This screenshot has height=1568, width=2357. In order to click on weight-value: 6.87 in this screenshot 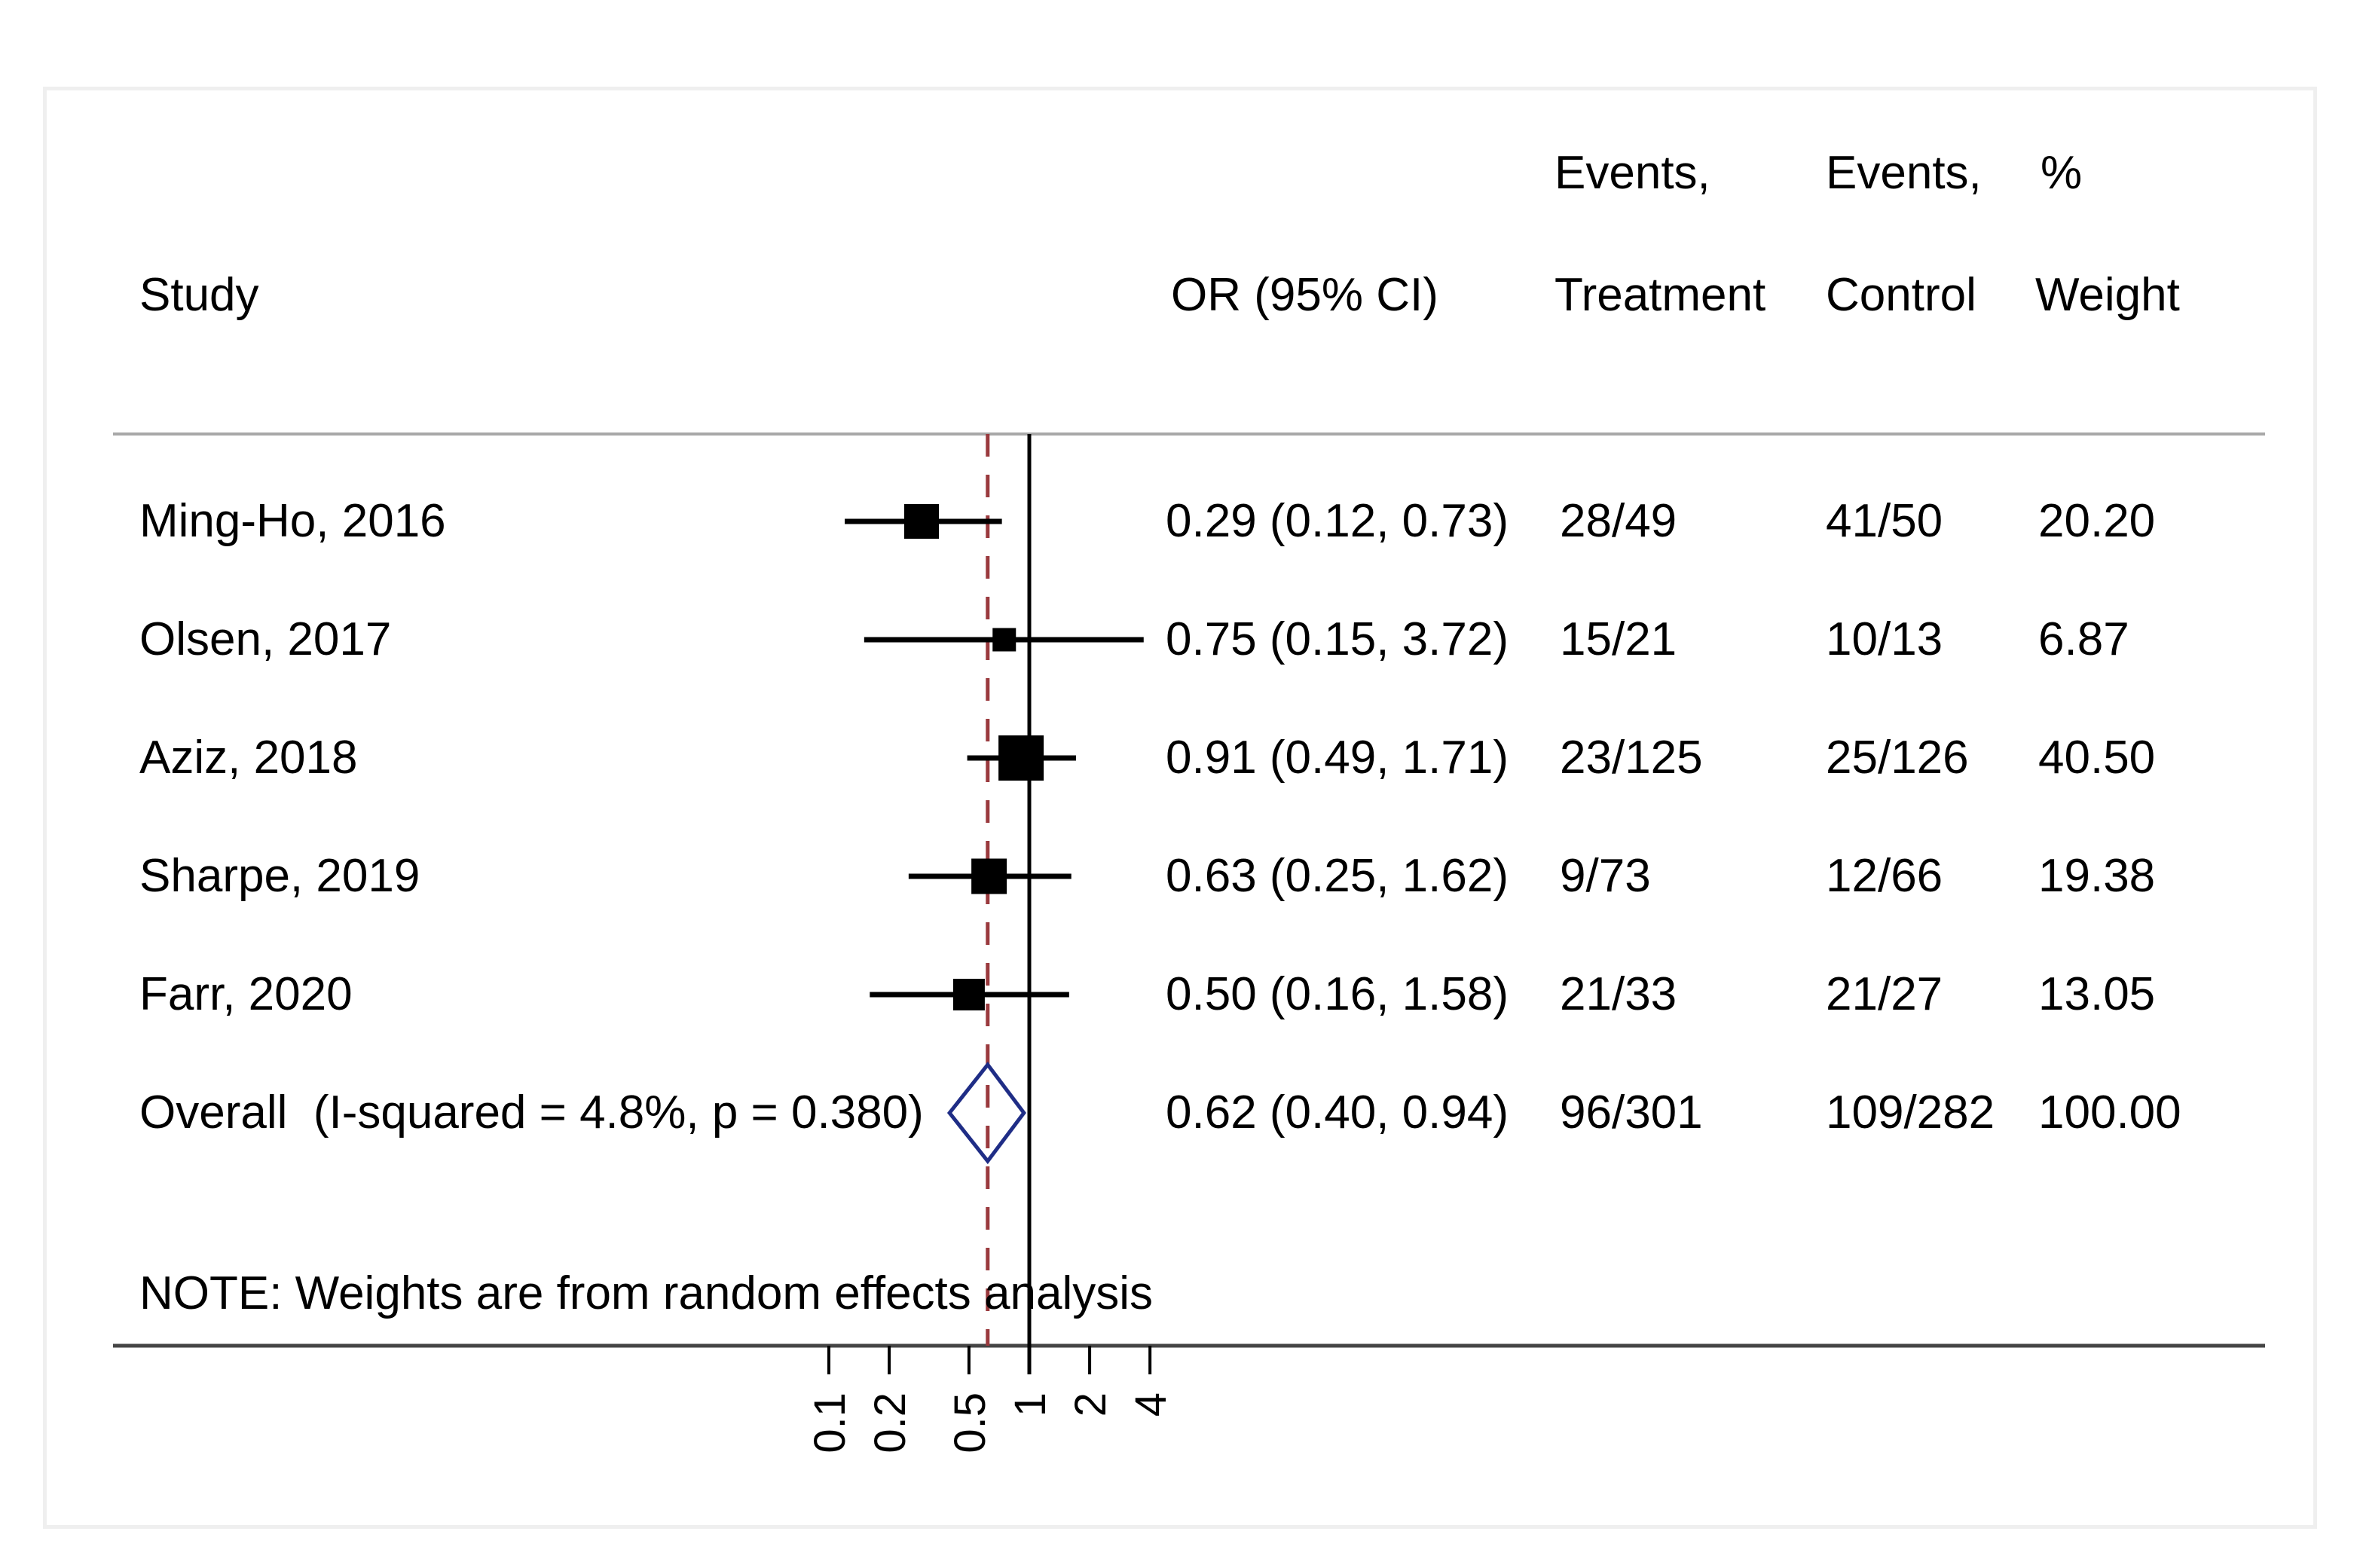, I will do `click(2083, 639)`.